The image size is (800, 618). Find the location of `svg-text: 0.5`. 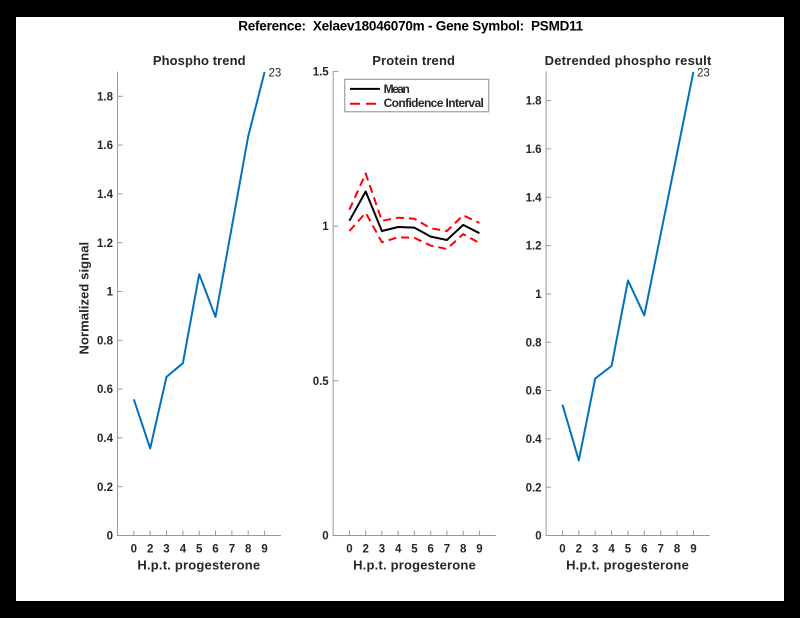

svg-text: 0.5 is located at coordinates (321, 382).